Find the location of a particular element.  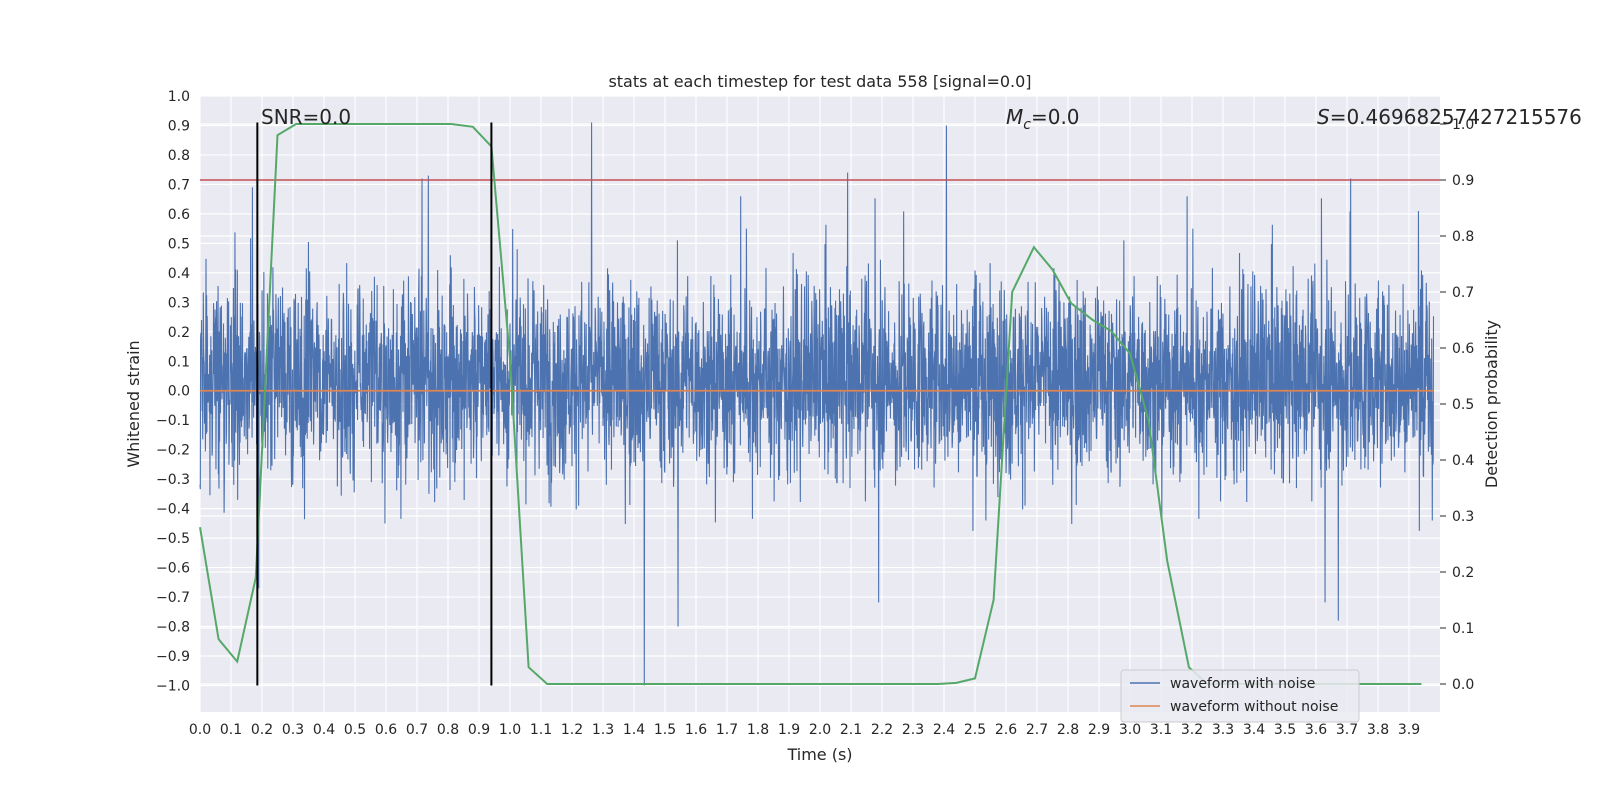

x-tick-label: 1.8 is located at coordinates (758, 730).